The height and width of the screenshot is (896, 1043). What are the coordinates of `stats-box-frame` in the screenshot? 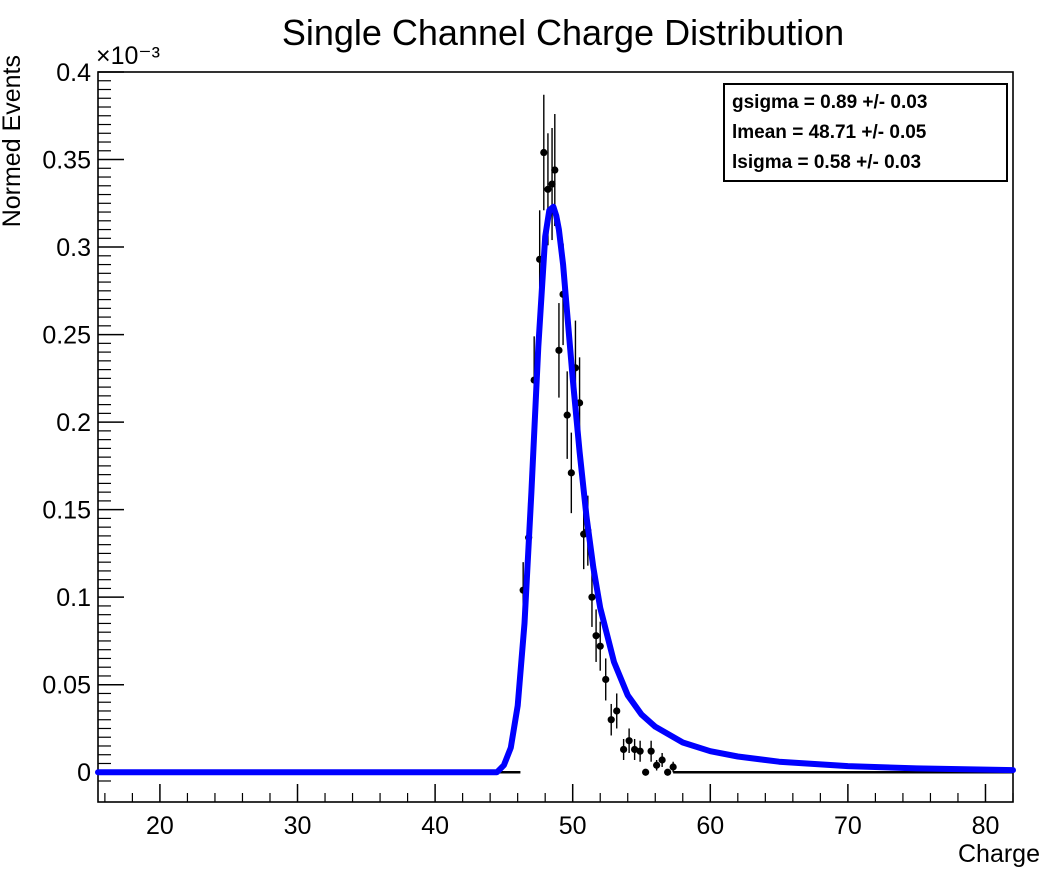 It's located at (865, 132).